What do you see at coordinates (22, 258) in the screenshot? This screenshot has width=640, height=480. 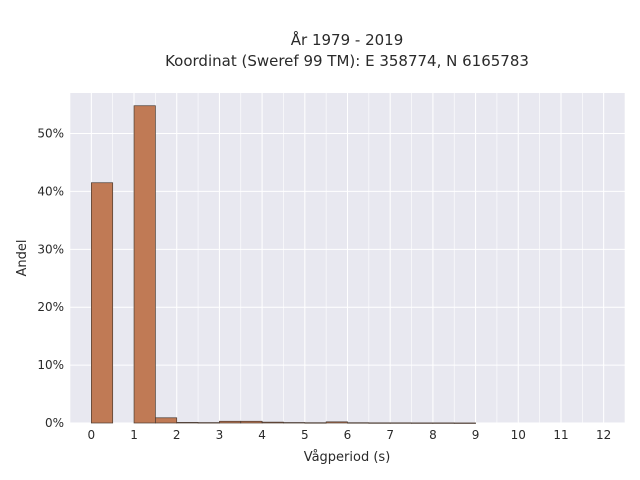 I see `y-axis-label: Andel` at bounding box center [22, 258].